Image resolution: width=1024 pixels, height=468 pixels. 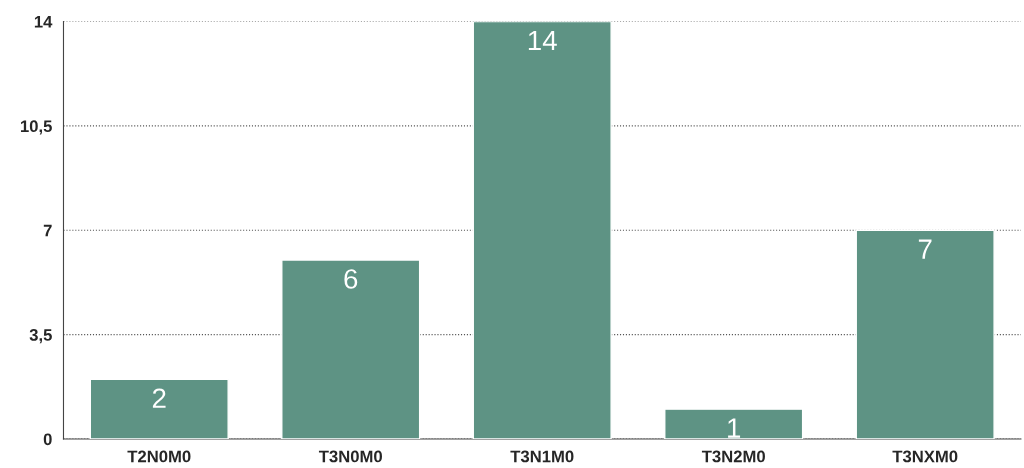 What do you see at coordinates (40, 336) in the screenshot?
I see `y-tick-label: 3,5` at bounding box center [40, 336].